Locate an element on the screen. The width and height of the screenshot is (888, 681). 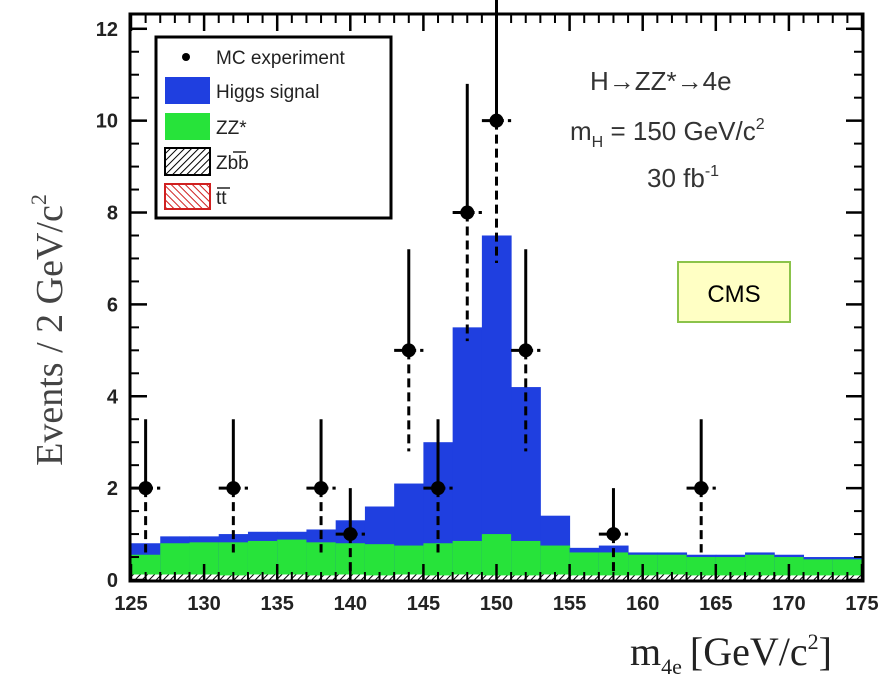
x-axis-label-unit-sup: 2 is located at coordinates (813, 641).